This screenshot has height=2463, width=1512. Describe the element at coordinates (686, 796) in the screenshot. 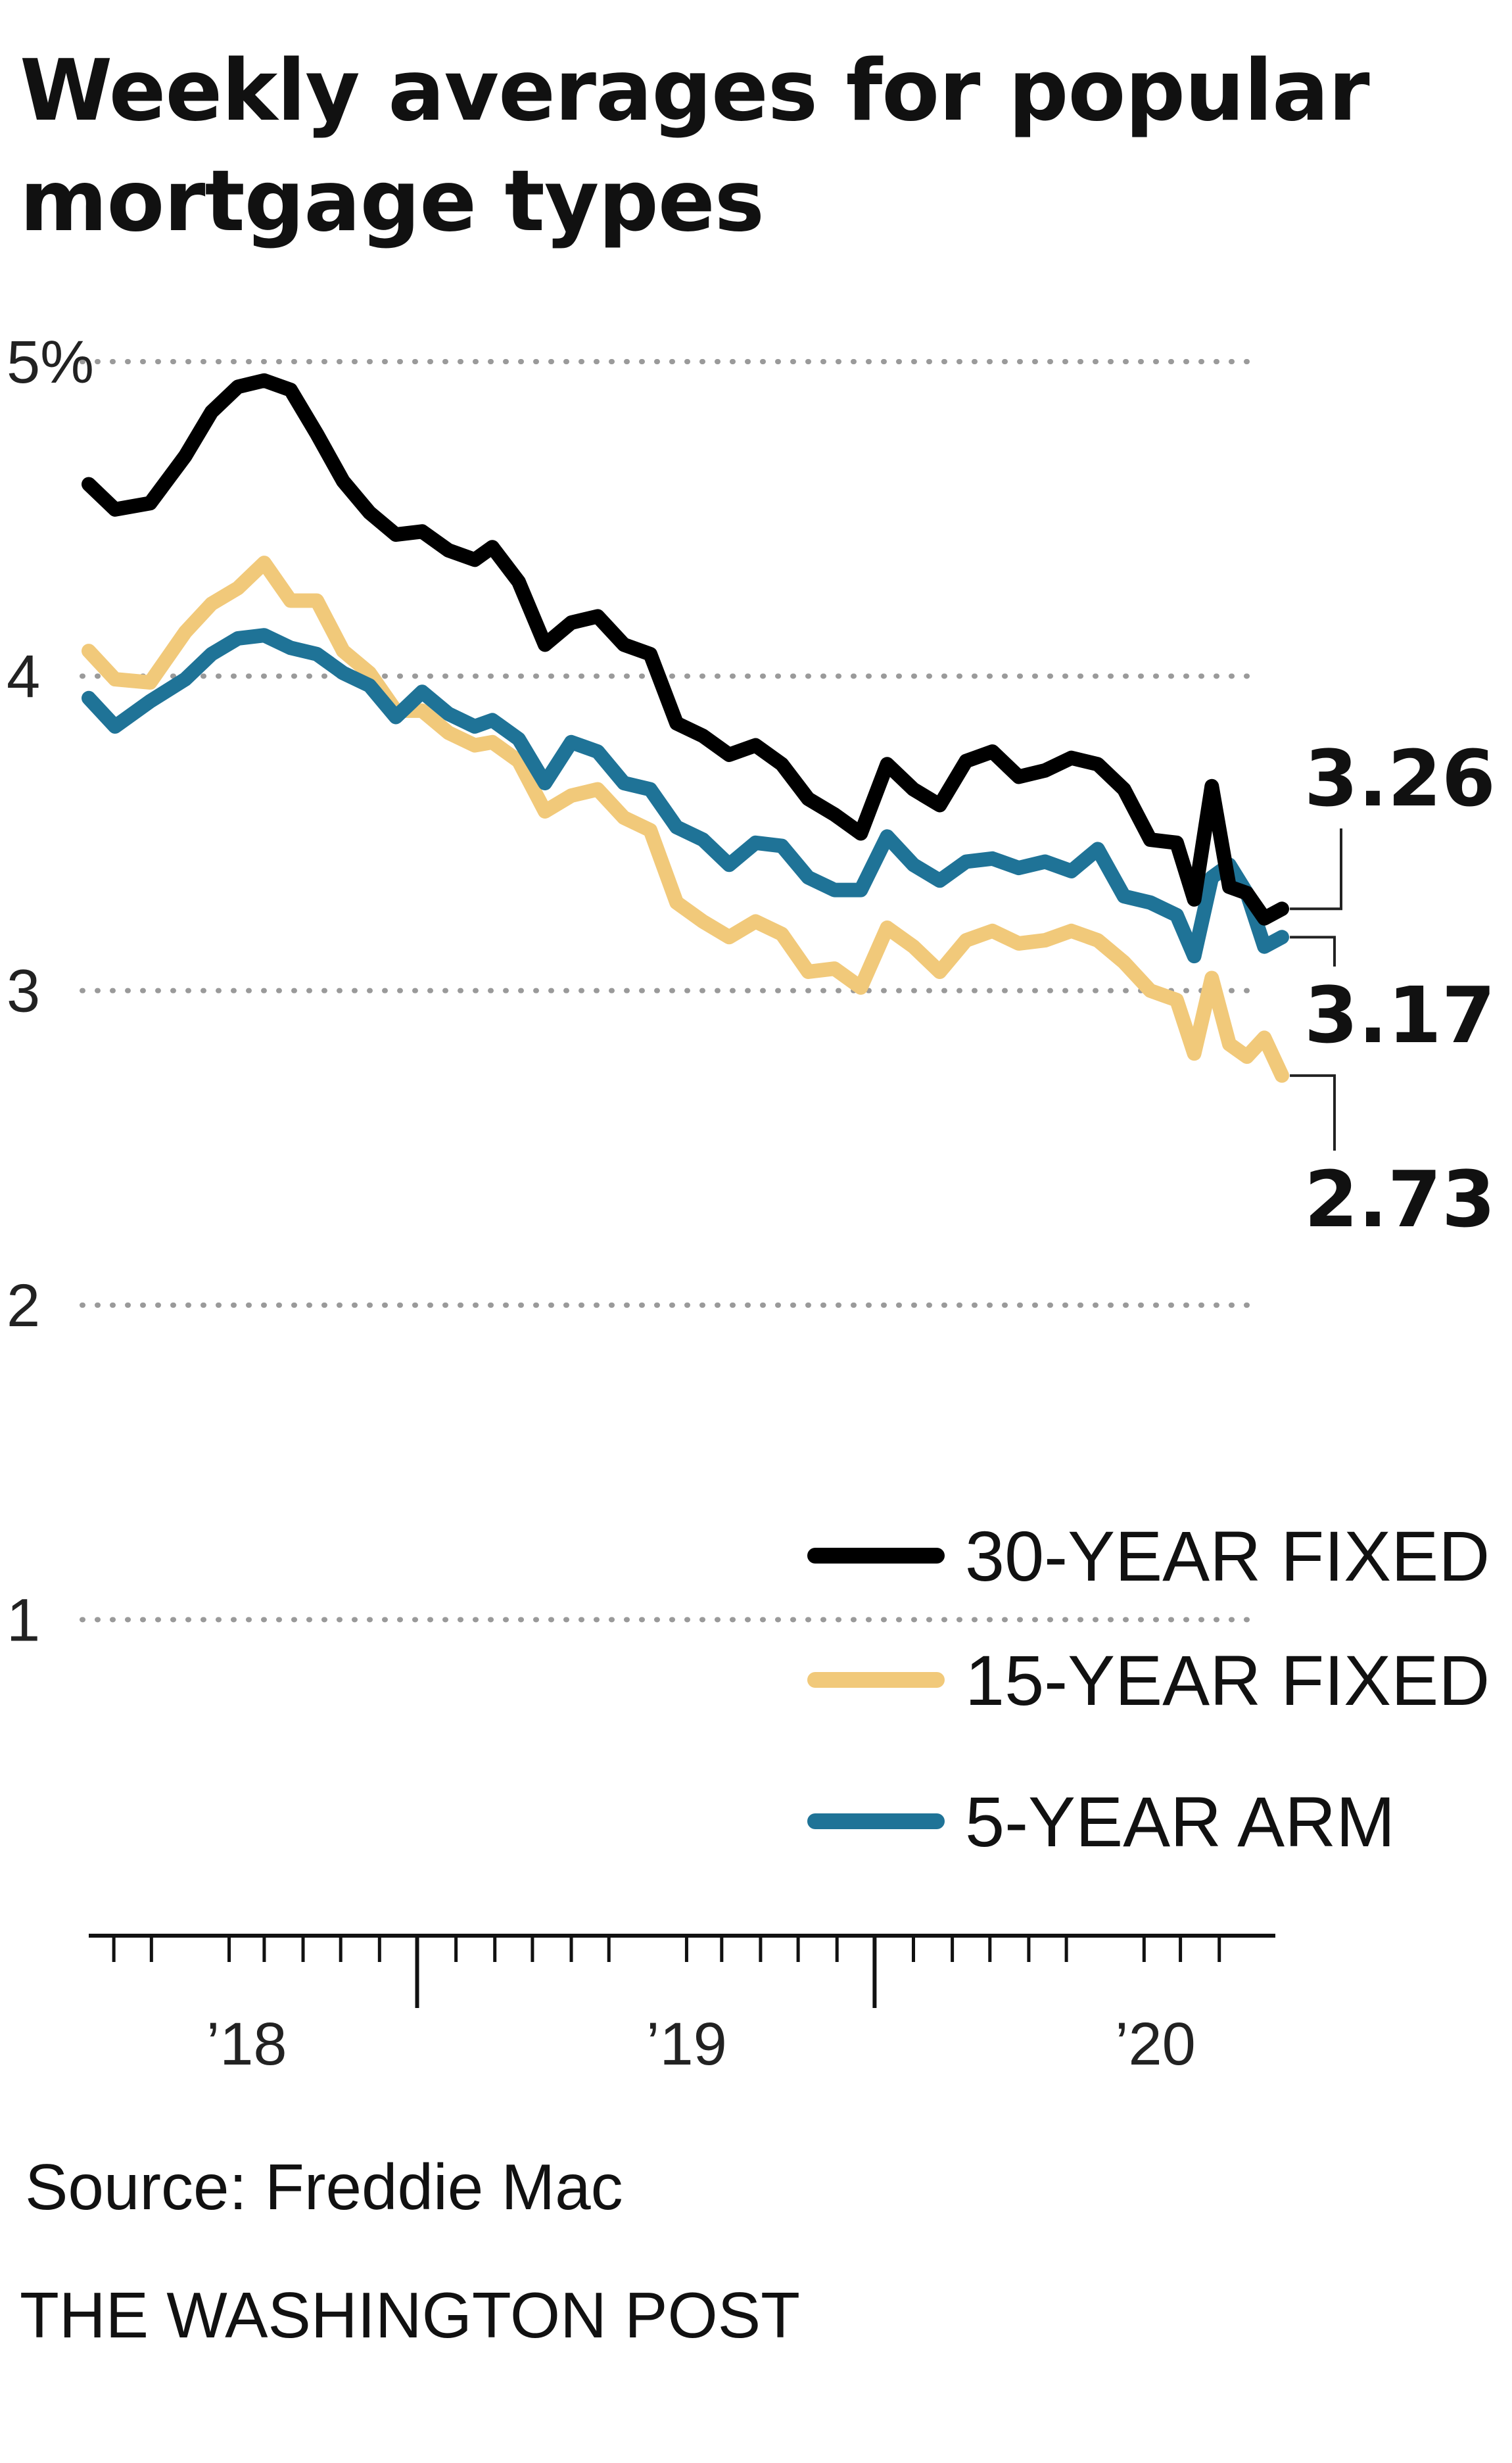

I see `series-line-5-year-arm` at that location.